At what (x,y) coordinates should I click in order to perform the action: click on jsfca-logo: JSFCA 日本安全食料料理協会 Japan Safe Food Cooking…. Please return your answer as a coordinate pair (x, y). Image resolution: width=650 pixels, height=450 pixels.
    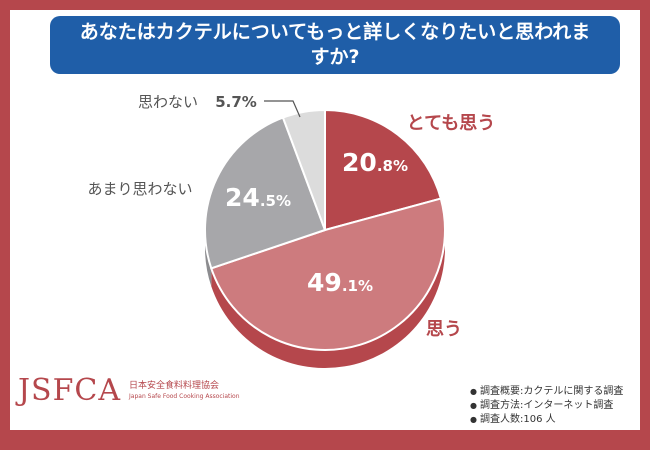
    Looking at the image, I should click on (129, 391).